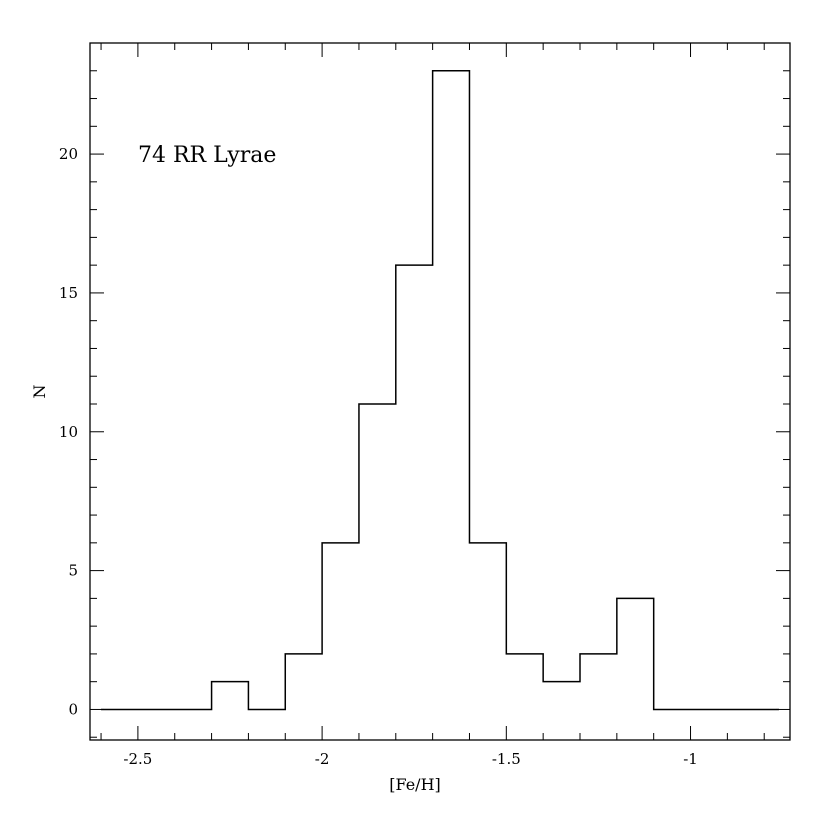 The width and height of the screenshot is (830, 830). I want to click on y-tick-label: 10, so click(68, 432).